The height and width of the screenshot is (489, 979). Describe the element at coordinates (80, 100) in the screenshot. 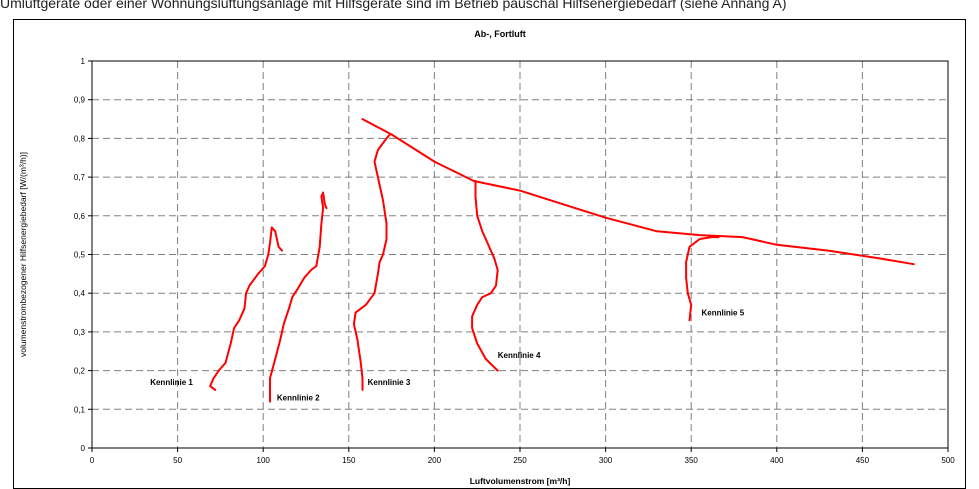

I see `y-tick-label: 0,9` at that location.